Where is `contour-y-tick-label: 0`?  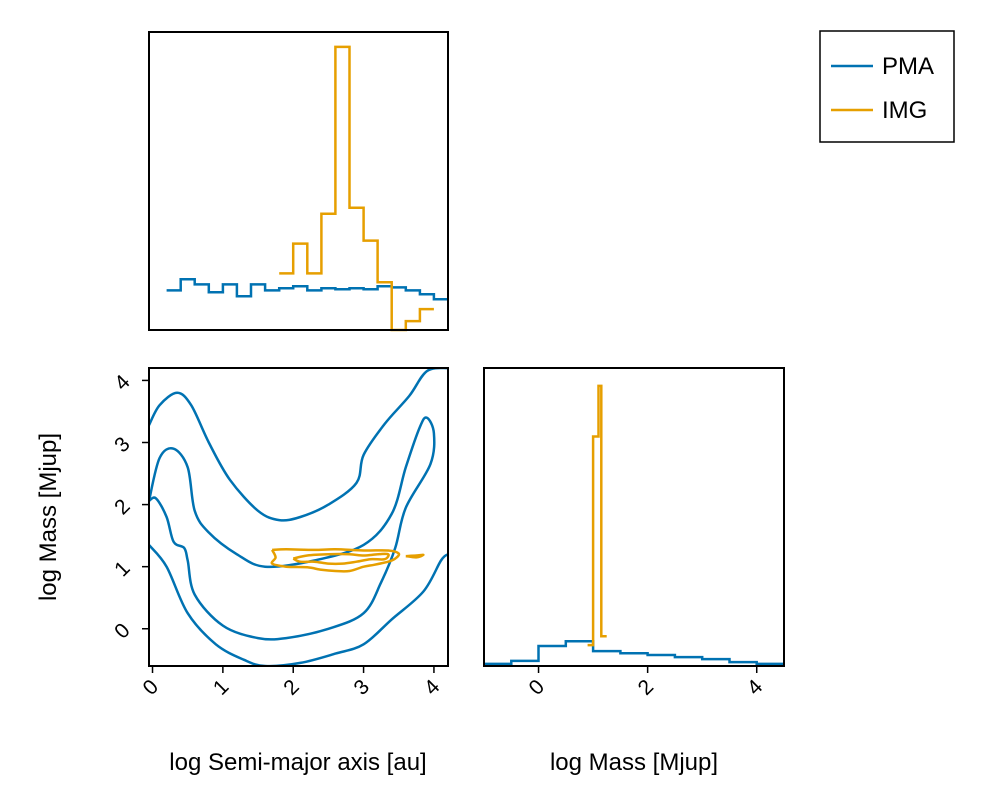
contour-y-tick-label: 0 is located at coordinates (122, 631).